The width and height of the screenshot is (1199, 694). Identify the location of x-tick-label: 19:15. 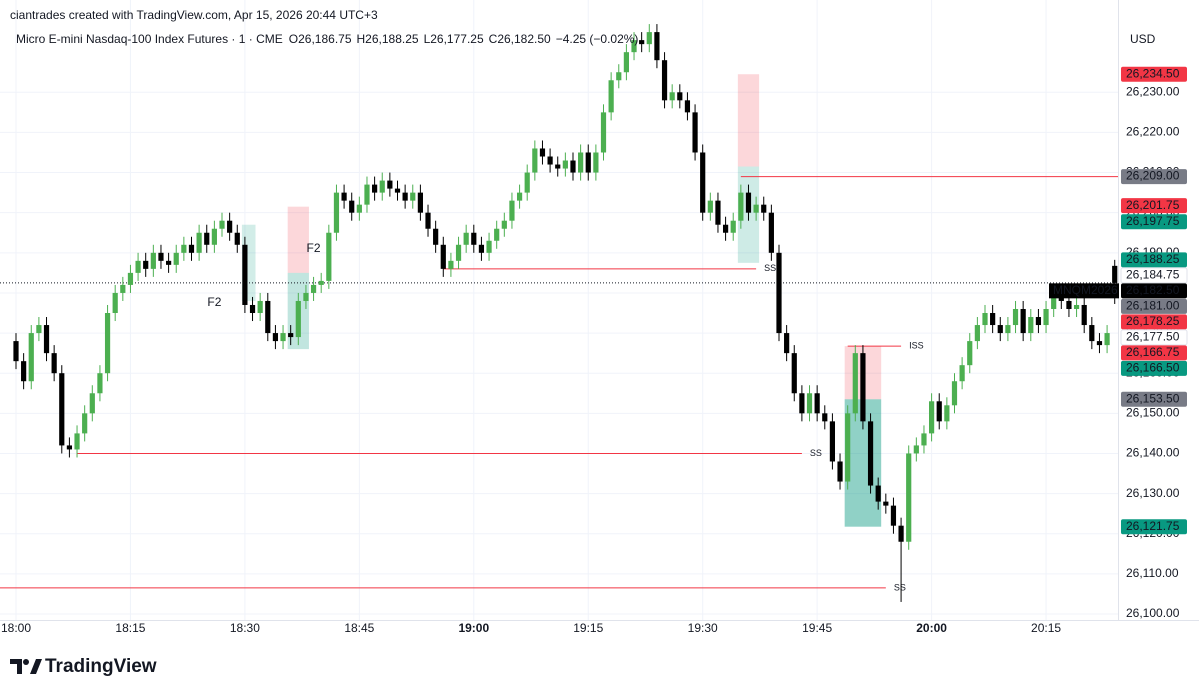
(588, 628).